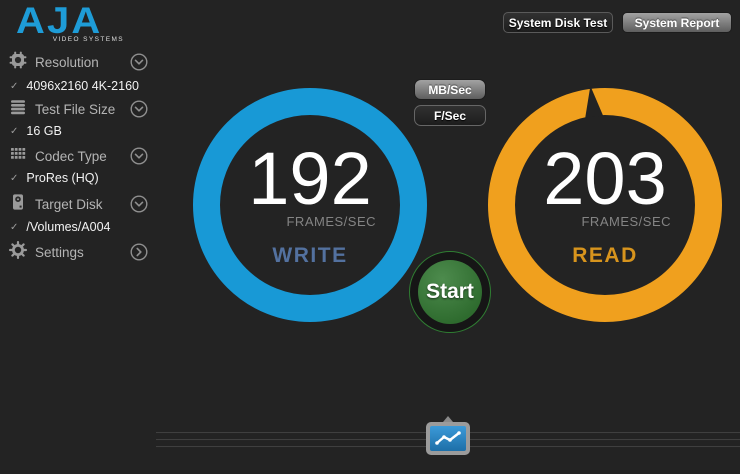 The height and width of the screenshot is (474, 740). Describe the element at coordinates (44, 131) in the screenshot. I see `test-file-size-value: 16 GB` at that location.